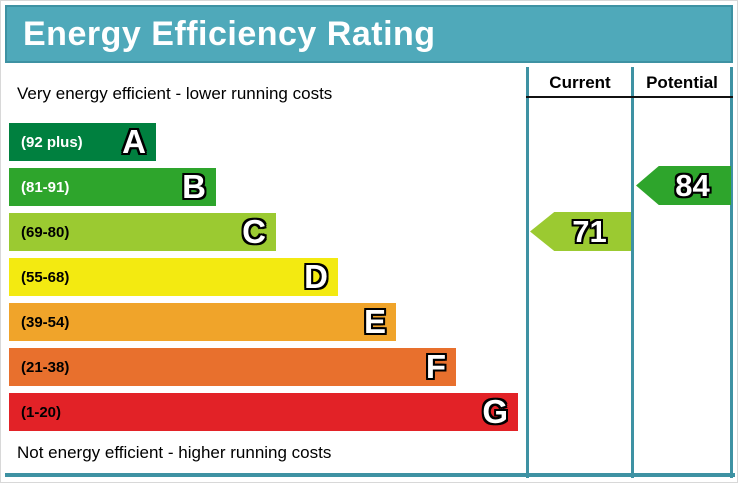 This screenshot has height=483, width=738. Describe the element at coordinates (731, 272) in the screenshot. I see `table-divider-right` at that location.